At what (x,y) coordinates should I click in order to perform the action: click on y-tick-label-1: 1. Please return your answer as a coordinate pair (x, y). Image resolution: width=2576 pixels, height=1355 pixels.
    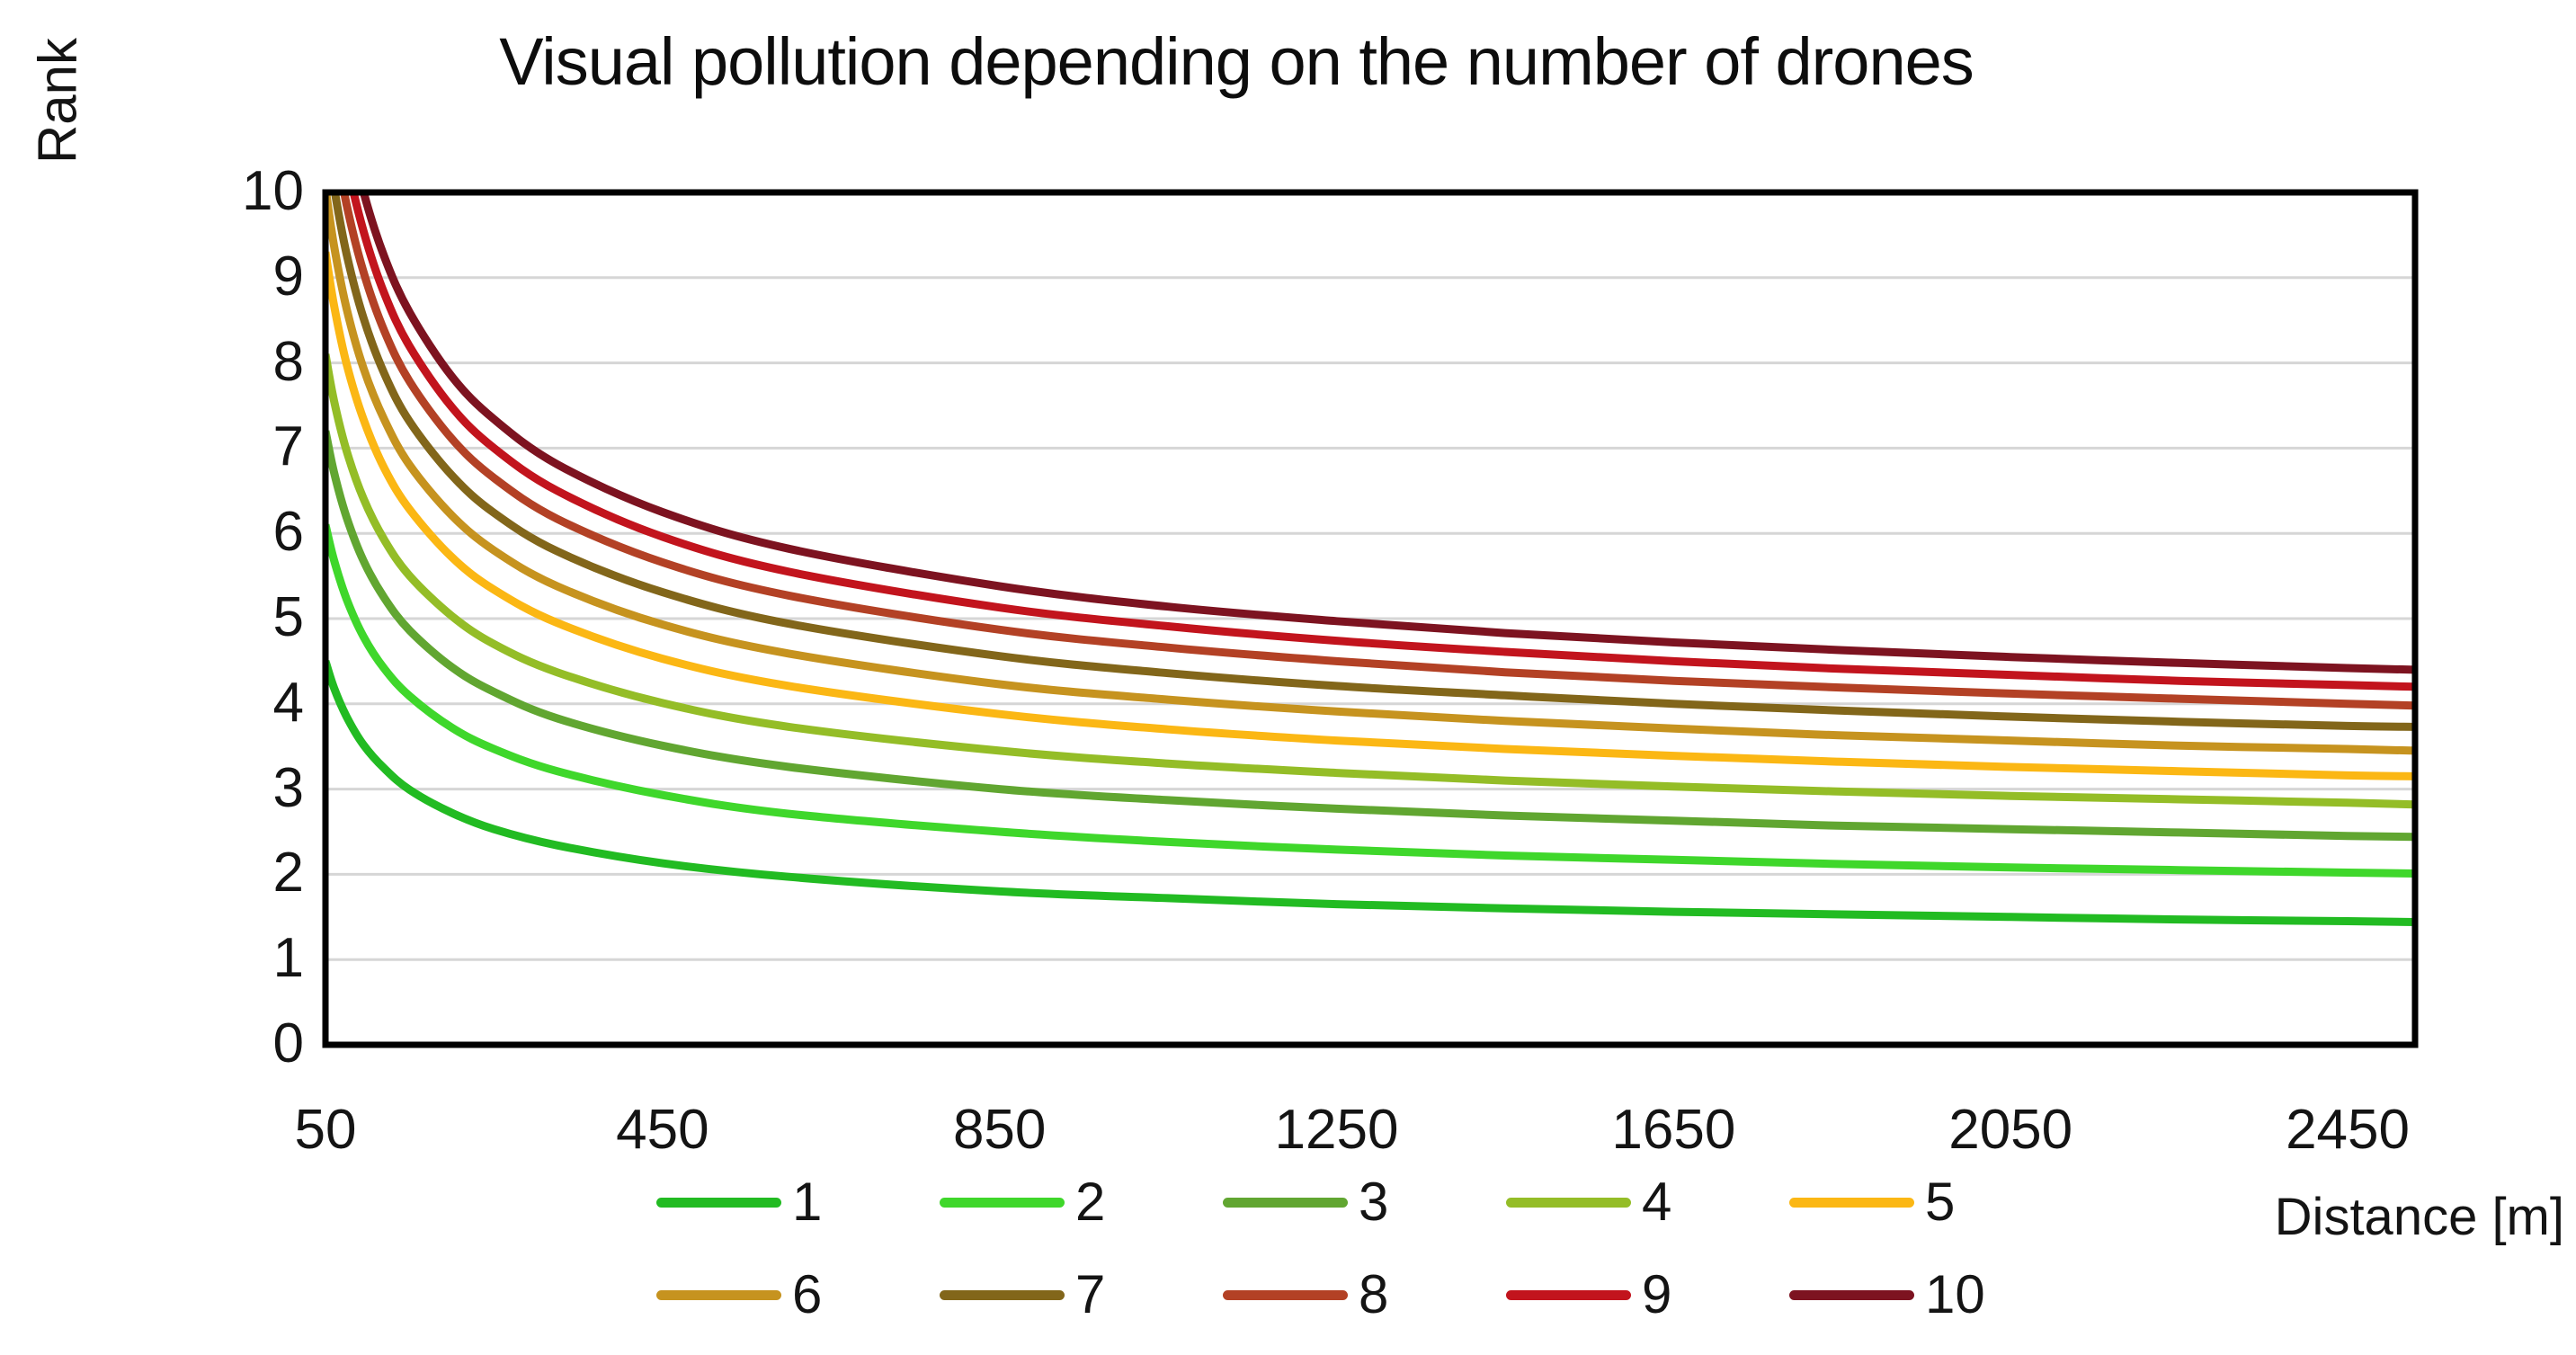
    Looking at the image, I should click on (288, 959).